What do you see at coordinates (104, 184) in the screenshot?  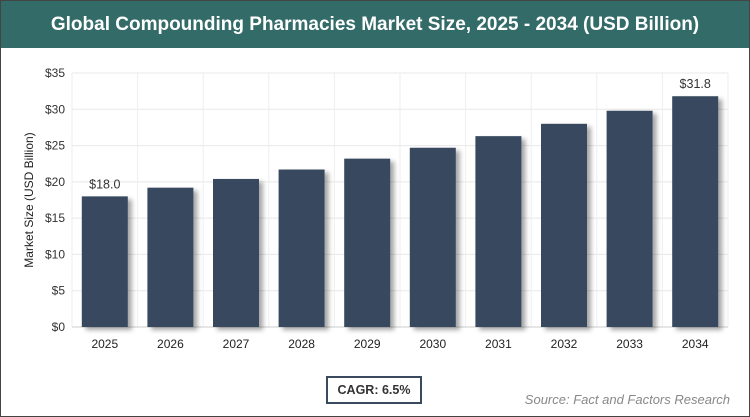 I see `data-label: $18.0` at bounding box center [104, 184].